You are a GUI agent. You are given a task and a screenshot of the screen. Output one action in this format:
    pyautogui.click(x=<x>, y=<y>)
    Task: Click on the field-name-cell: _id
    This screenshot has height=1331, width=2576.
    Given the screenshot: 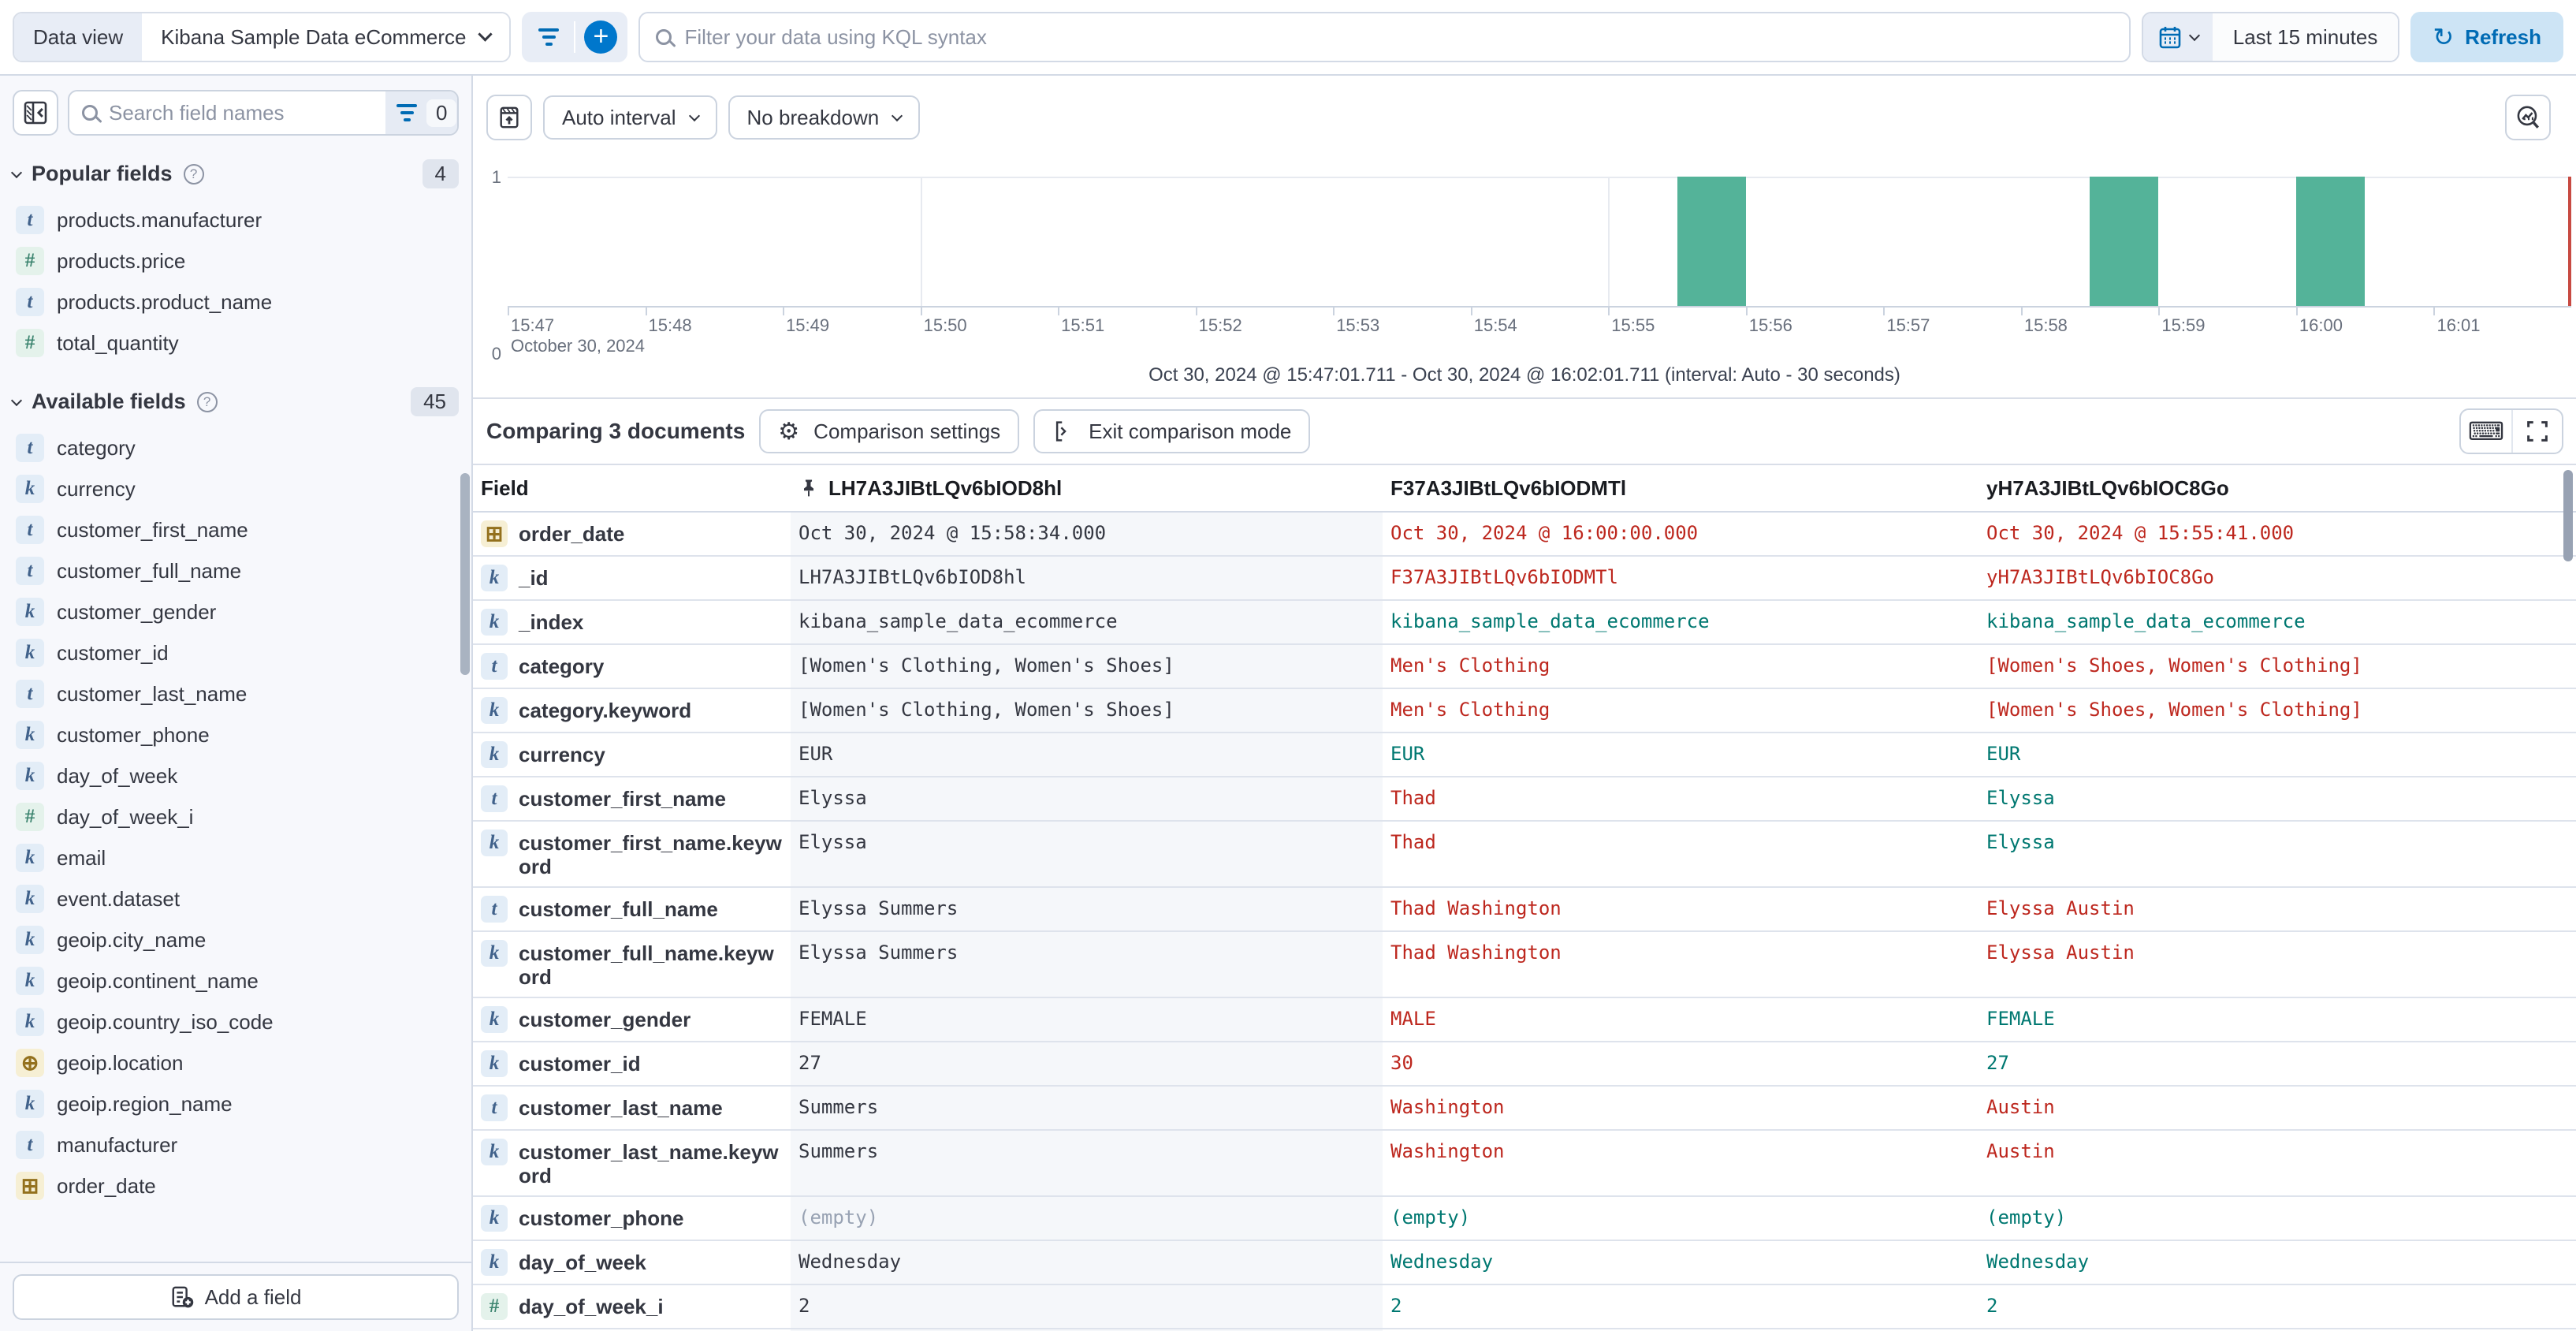 What is the action you would take?
    pyautogui.click(x=632, y=578)
    